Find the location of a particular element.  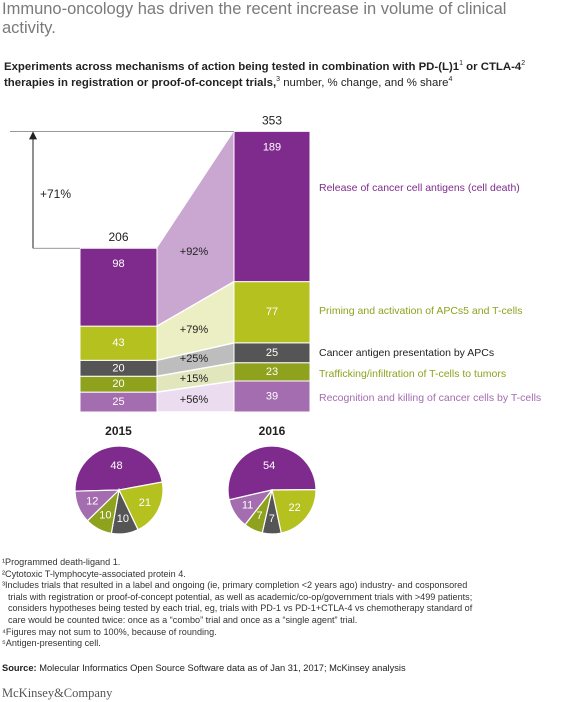

bar-value-2016-0: 39 is located at coordinates (272, 396).